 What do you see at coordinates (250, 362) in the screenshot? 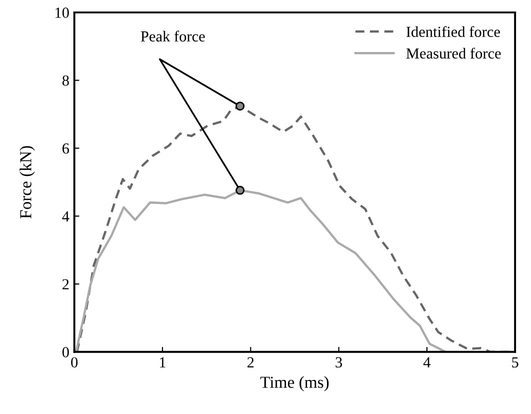
I see `x-tick-label: 2` at bounding box center [250, 362].